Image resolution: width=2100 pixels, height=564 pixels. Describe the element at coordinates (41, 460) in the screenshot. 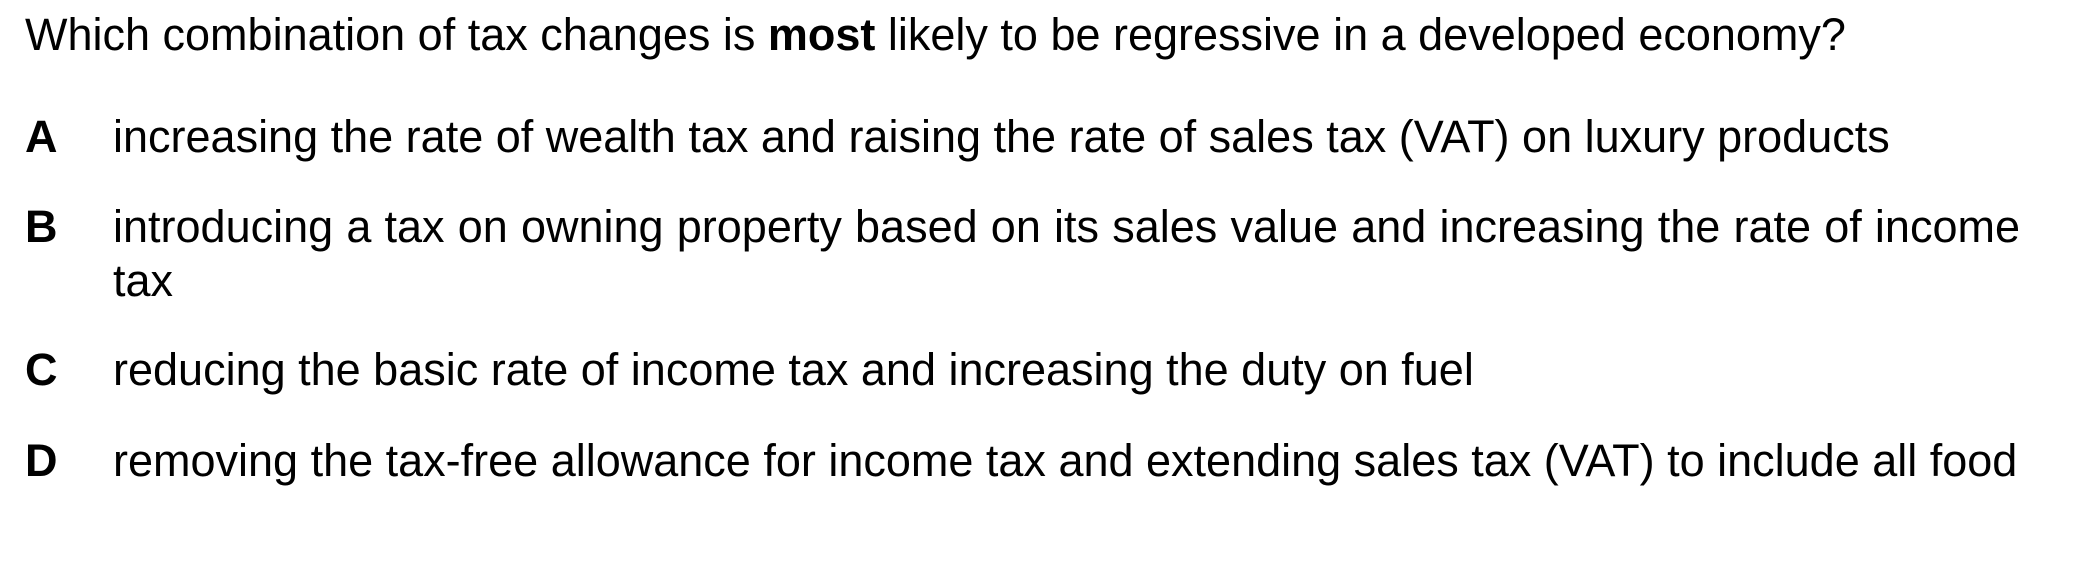

I see `option-d-letter: D` at that location.